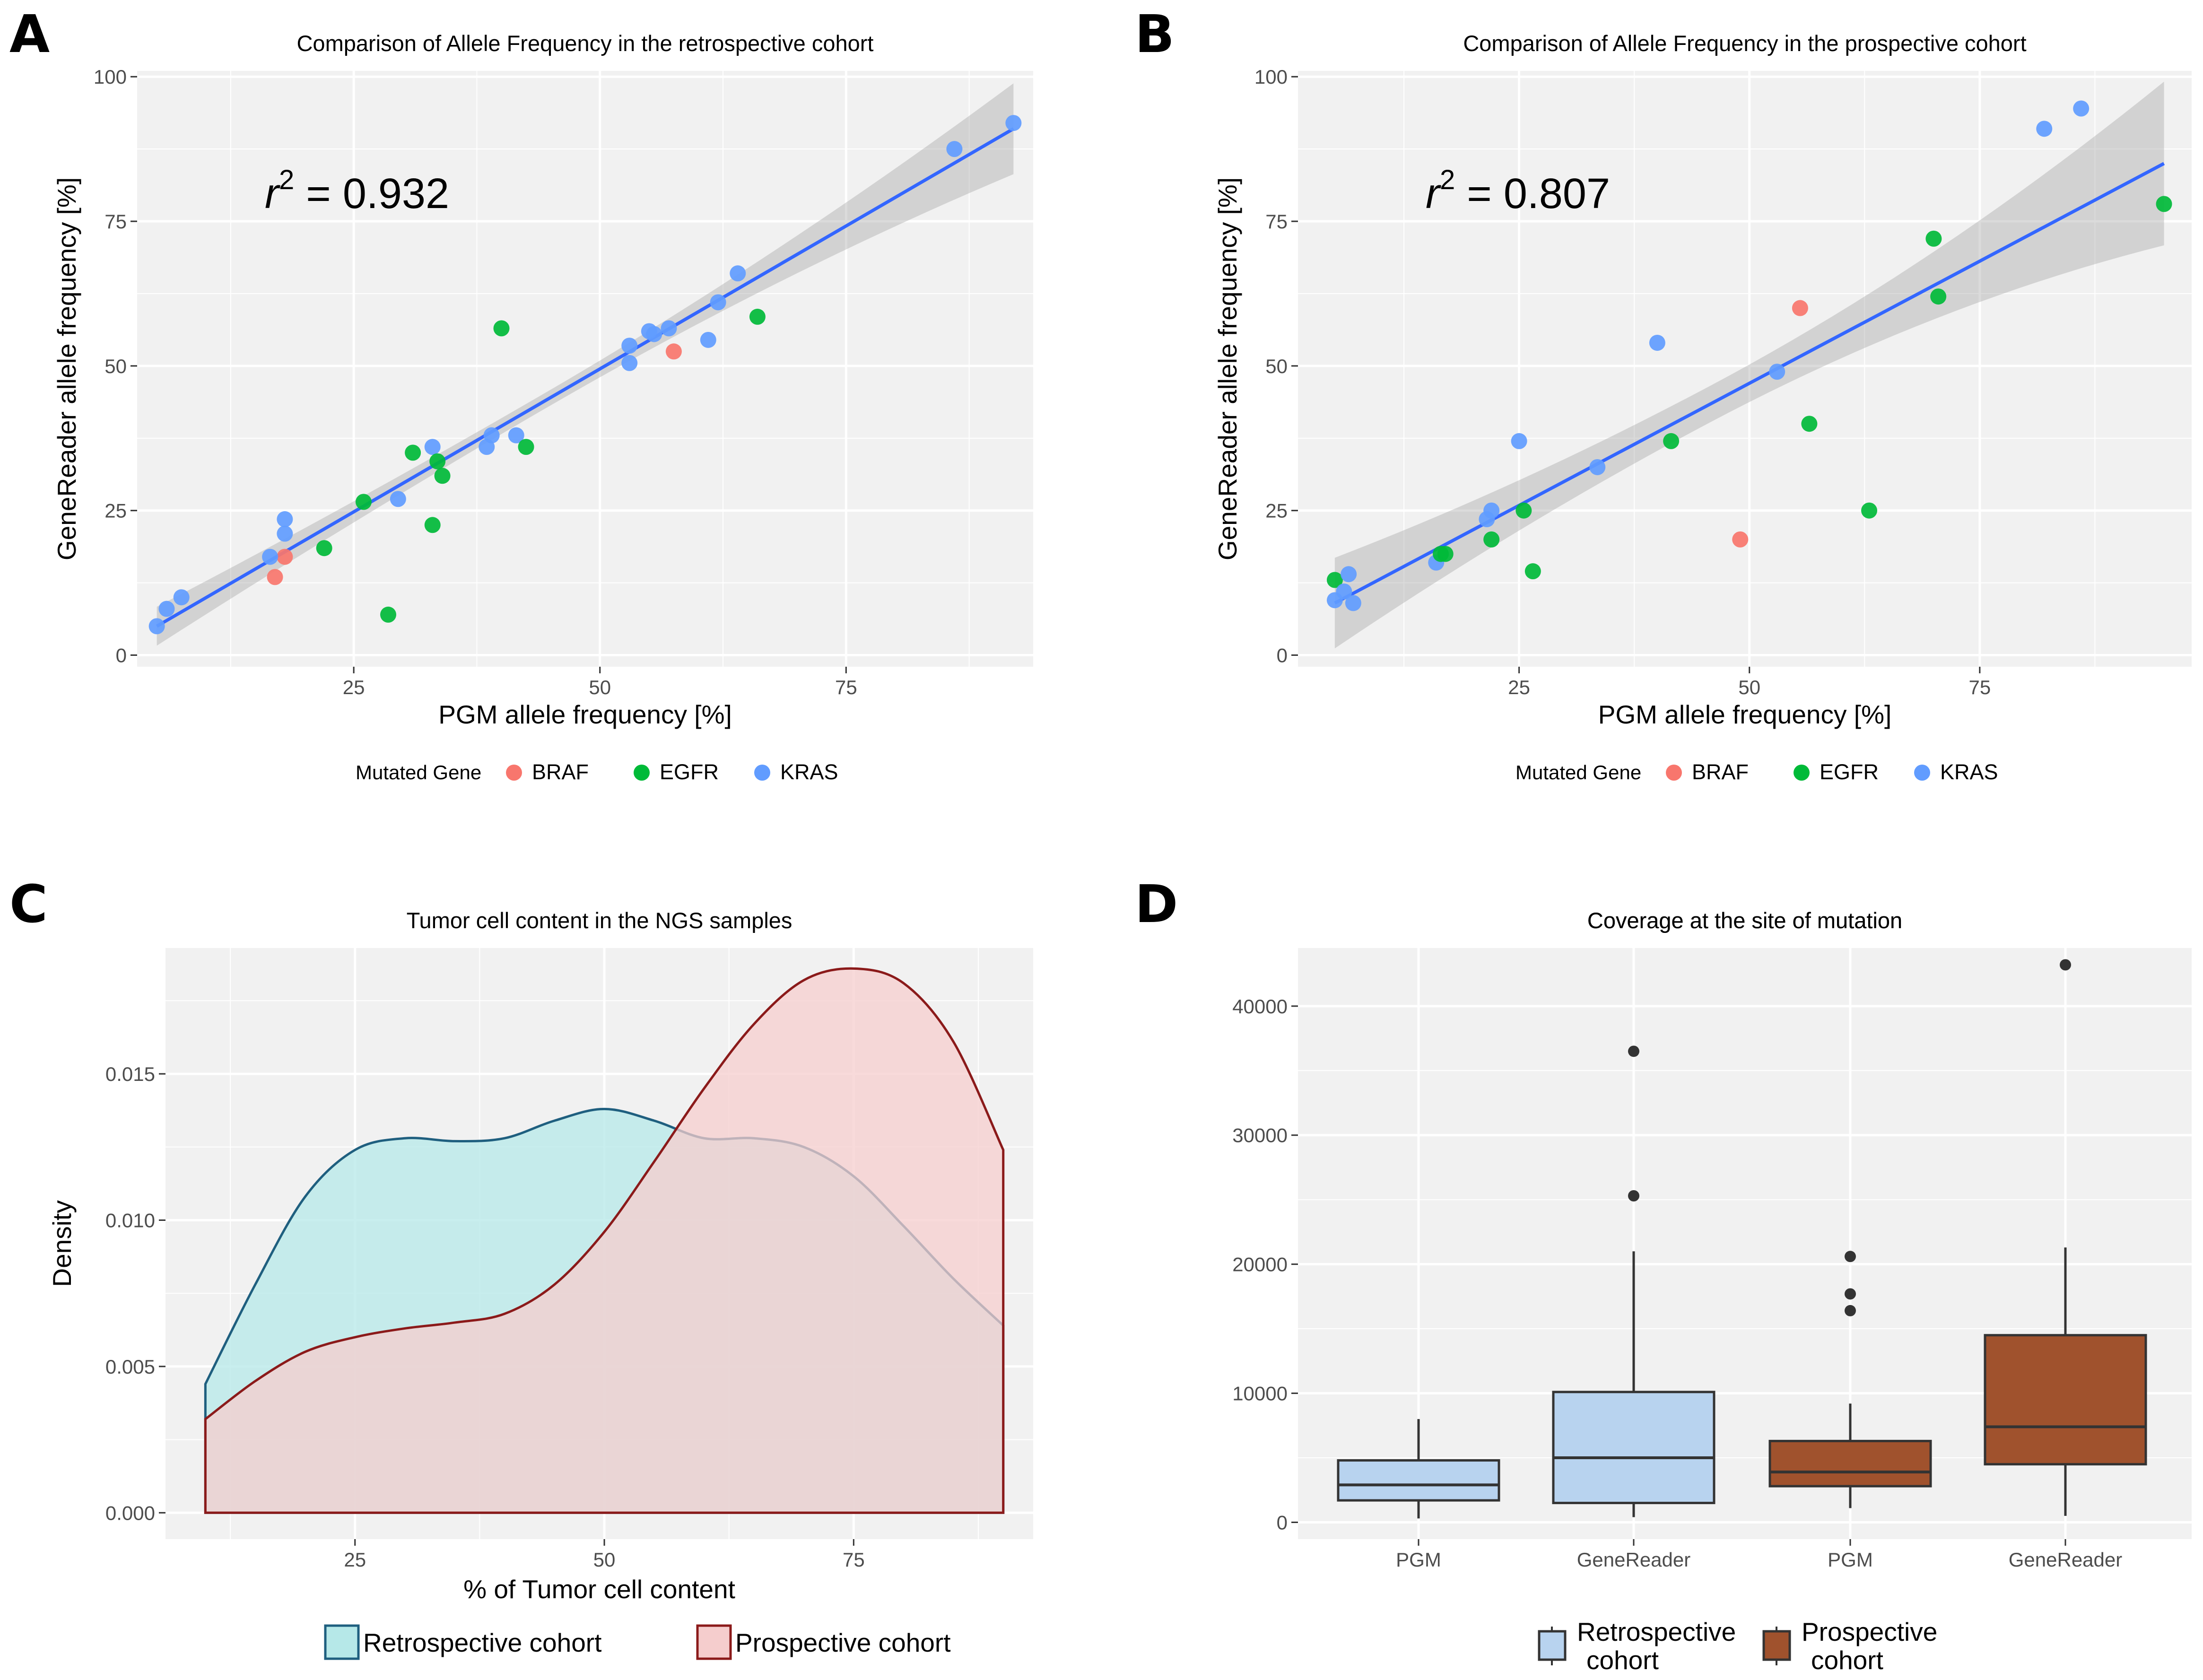  Describe the element at coordinates (605, 1240) in the screenshot. I see `density-prospective` at that location.